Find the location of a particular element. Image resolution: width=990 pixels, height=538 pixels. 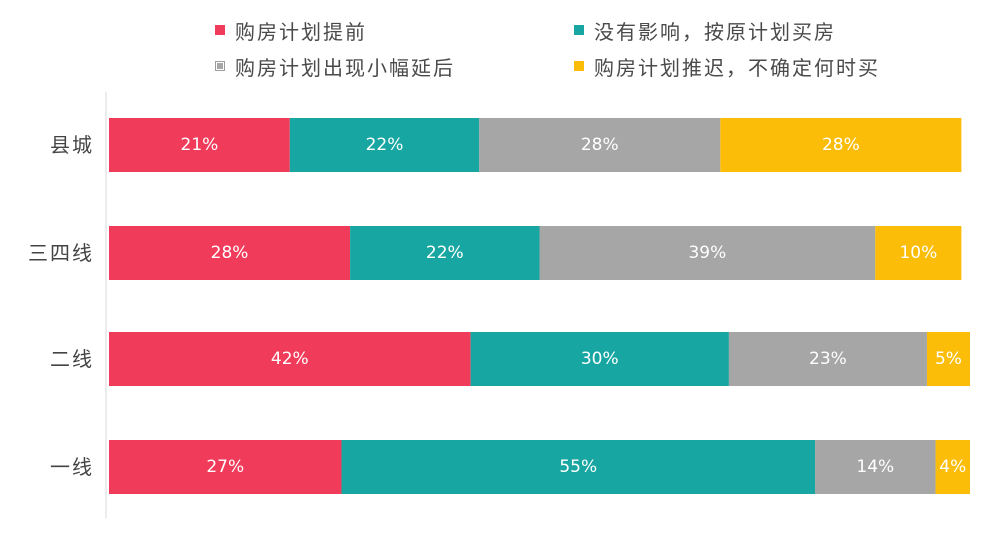

data-label: 30% is located at coordinates (600, 359).